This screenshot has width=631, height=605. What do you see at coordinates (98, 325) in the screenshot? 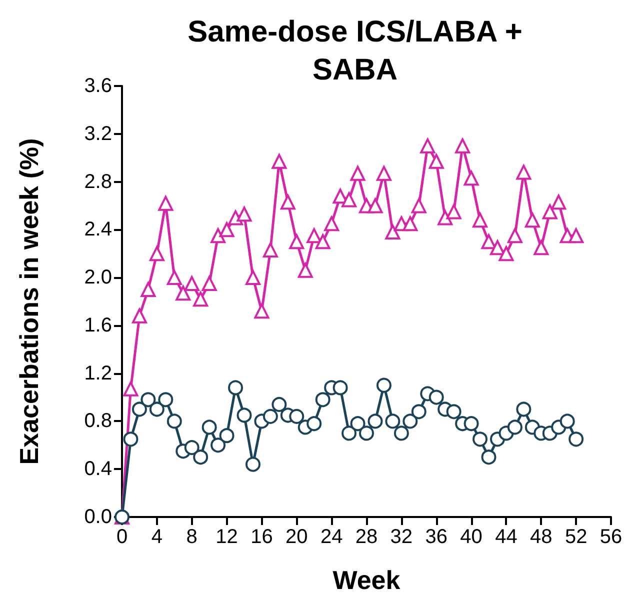
I see `y-tick-label: 1.6` at bounding box center [98, 325].